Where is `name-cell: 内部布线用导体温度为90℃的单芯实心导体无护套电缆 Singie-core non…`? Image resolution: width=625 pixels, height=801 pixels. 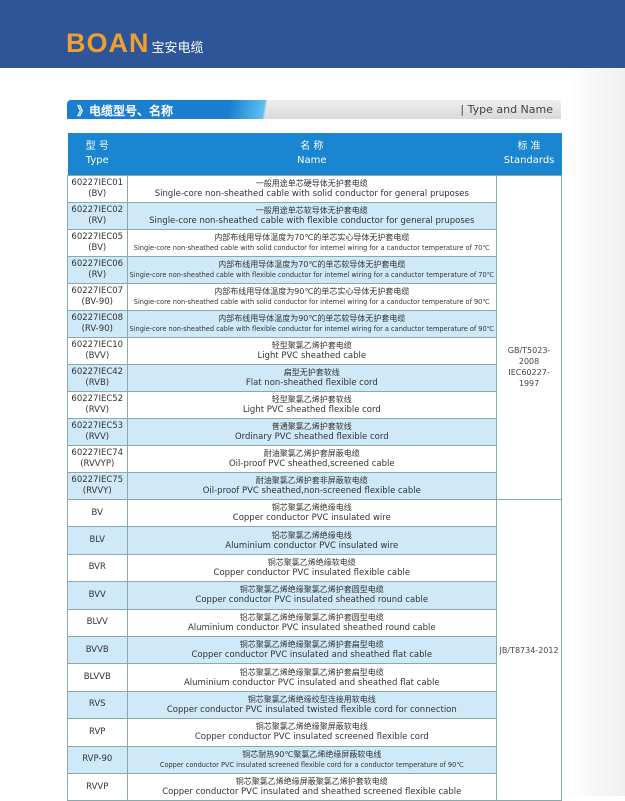 name-cell: 内部布线用导体温度为90℃的单芯实心导体无护套电缆 Singie-core non… is located at coordinates (312, 297).